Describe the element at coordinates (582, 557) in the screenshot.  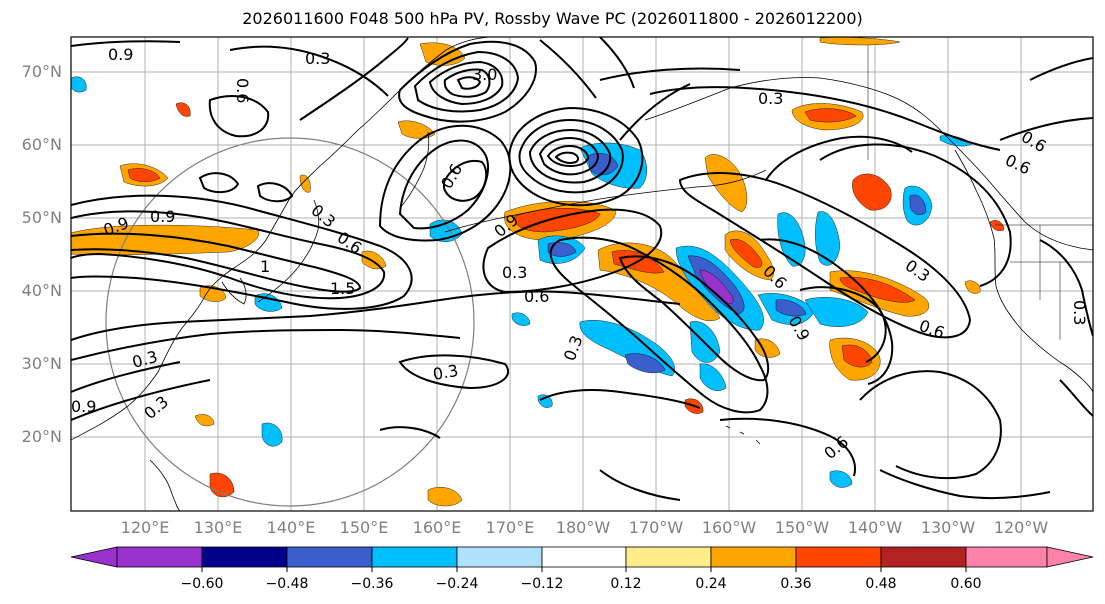
I see `colorbar` at that location.